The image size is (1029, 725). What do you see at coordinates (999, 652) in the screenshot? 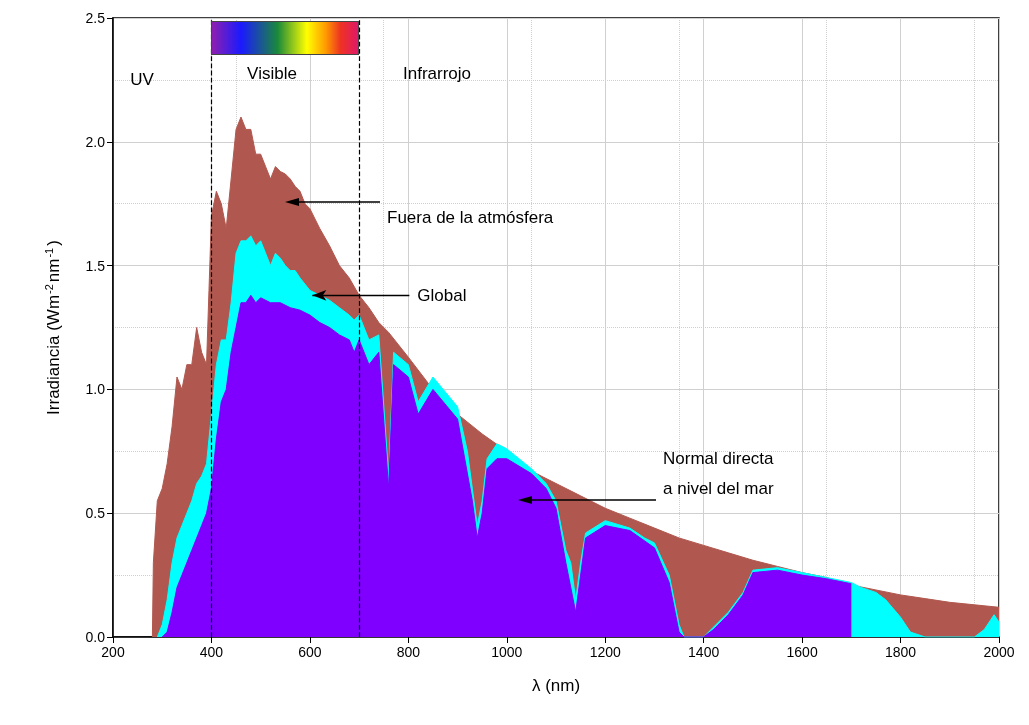
I see `x-tick-label: 2000` at bounding box center [999, 652].